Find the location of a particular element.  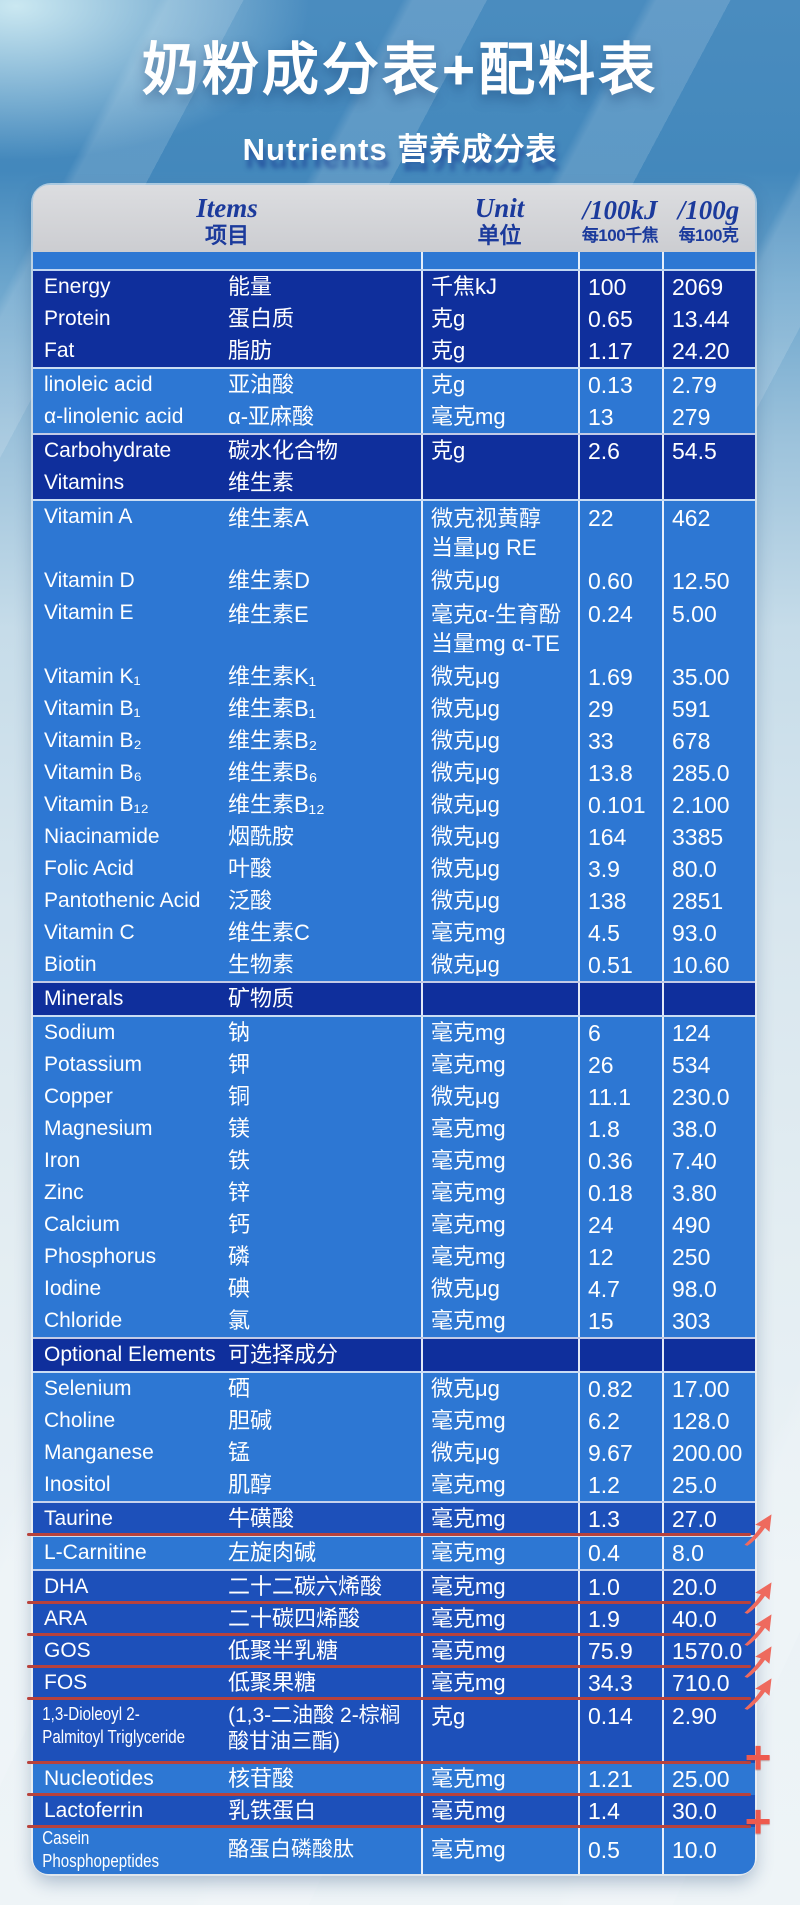

value-per-100g: 25.0 is located at coordinates (708, 1485).